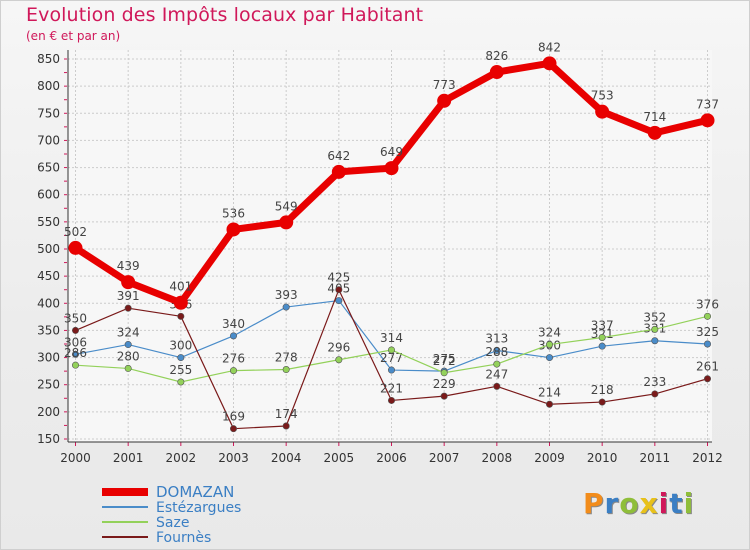  What do you see at coordinates (183, 538) in the screenshot?
I see `legend-label: Fournès` at bounding box center [183, 538].